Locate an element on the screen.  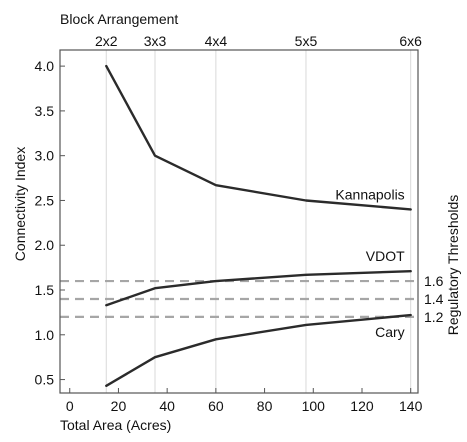
top-axis-title: Block Arrangement is located at coordinates (119, 19).